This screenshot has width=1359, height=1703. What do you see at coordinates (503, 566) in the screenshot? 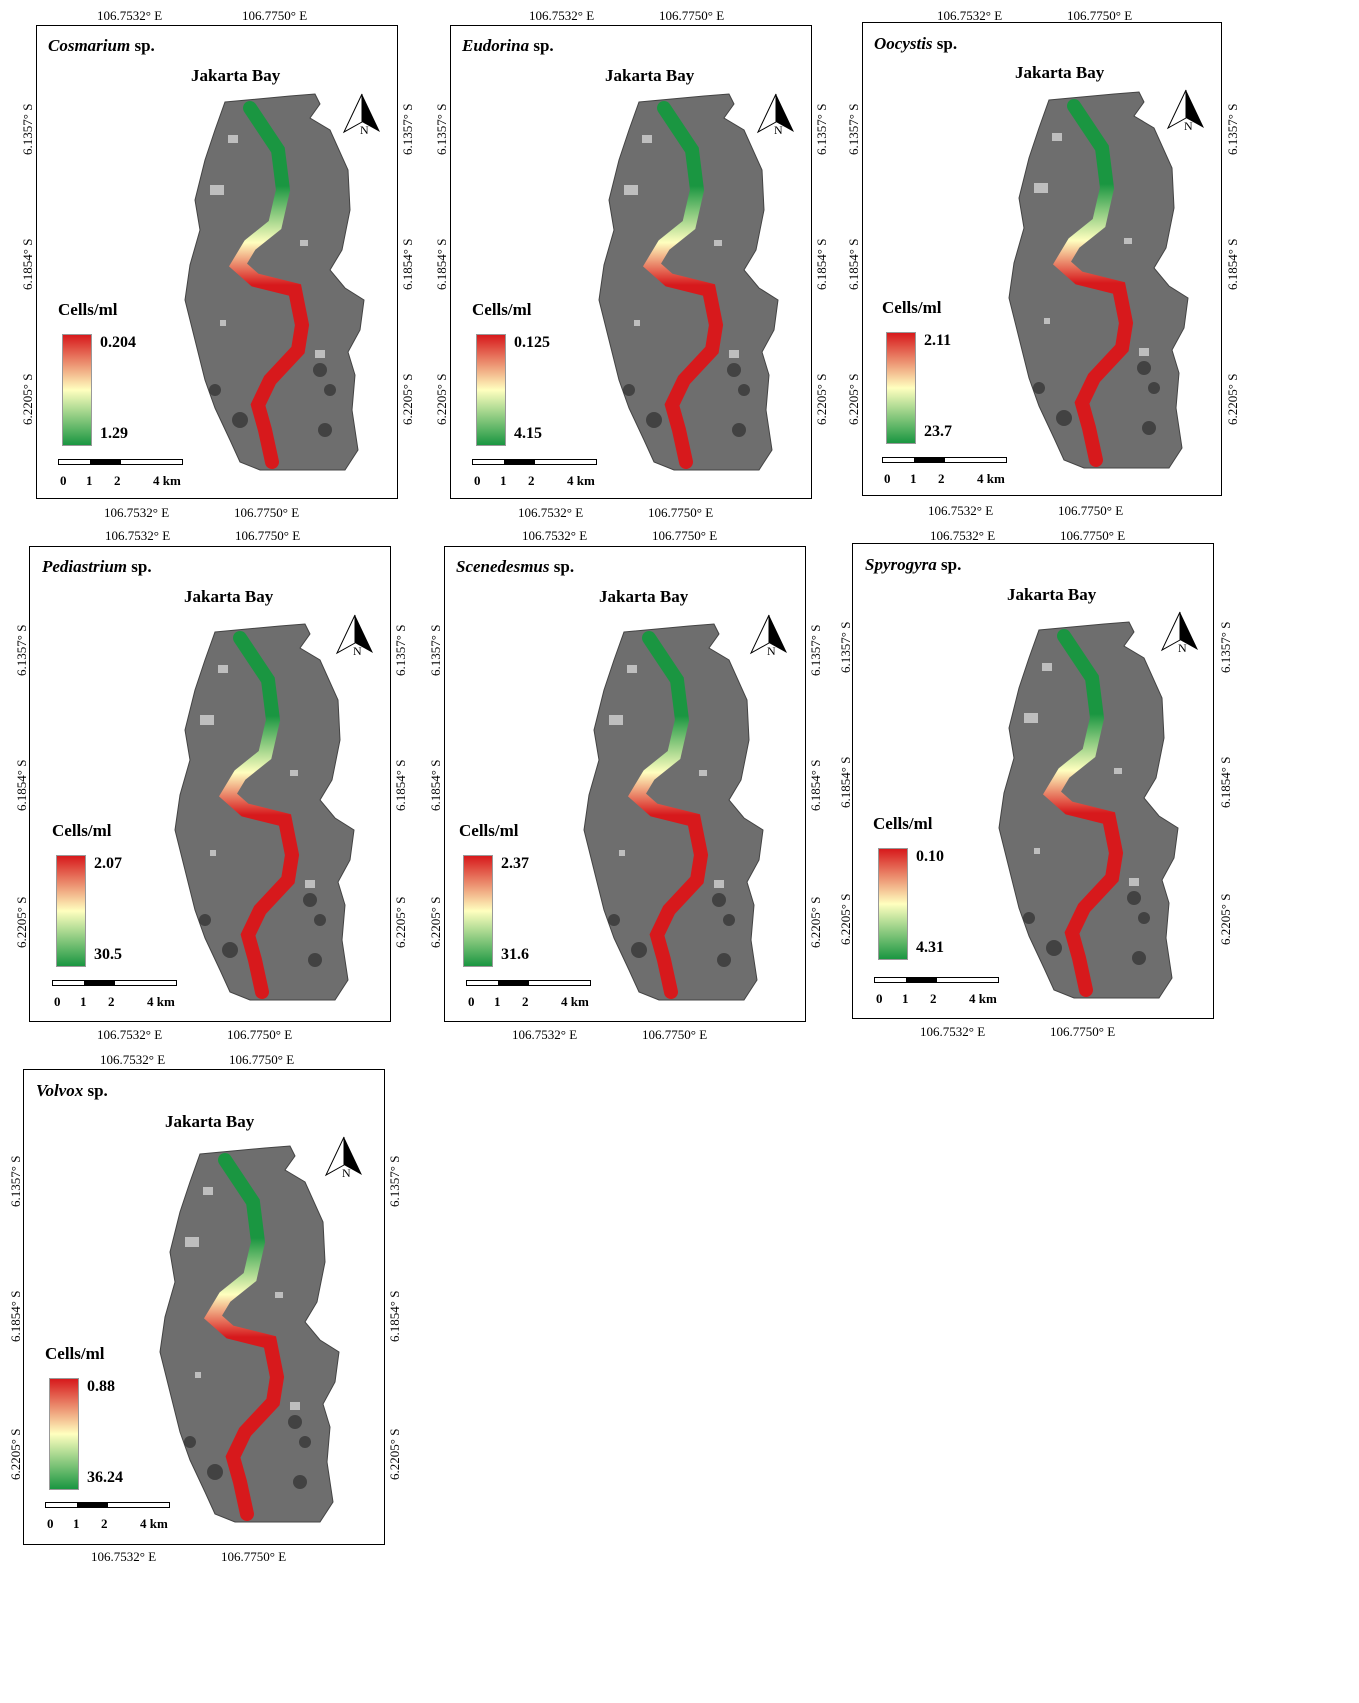
I see `genus-name: Scenedesmus` at bounding box center [503, 566].